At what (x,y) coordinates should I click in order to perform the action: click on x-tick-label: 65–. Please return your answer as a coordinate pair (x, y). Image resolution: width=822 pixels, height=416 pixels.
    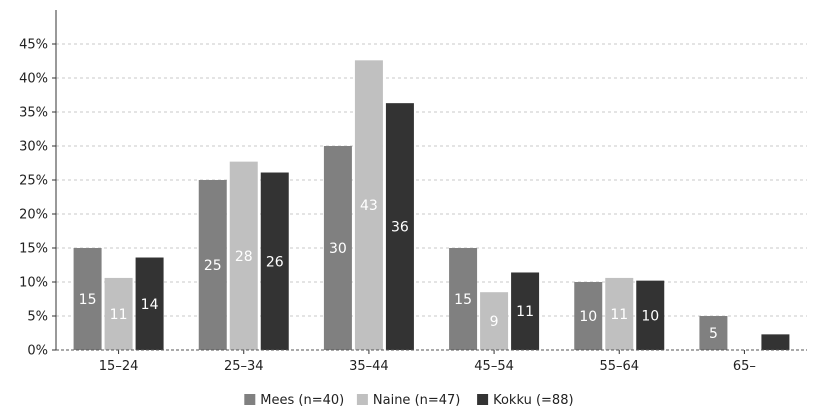
    Looking at the image, I should click on (744, 366).